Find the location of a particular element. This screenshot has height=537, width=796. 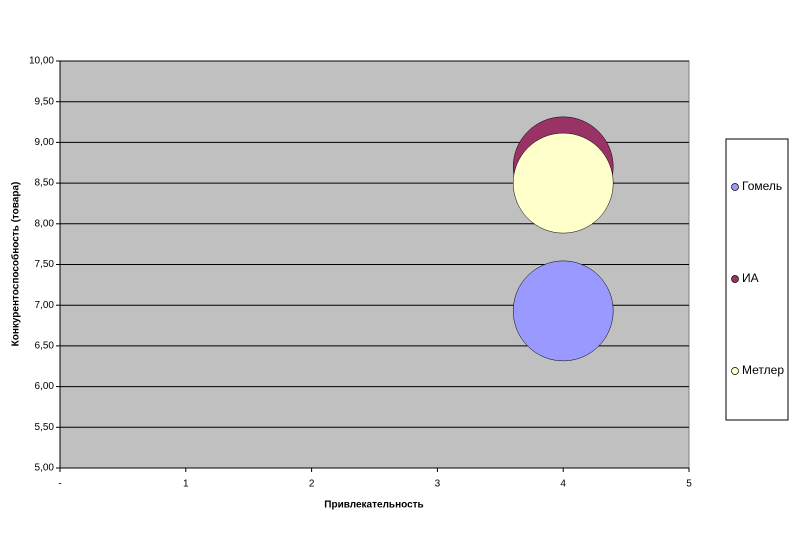

y-axis-label: Конкурентоспособность (товара) is located at coordinates (16, 264).